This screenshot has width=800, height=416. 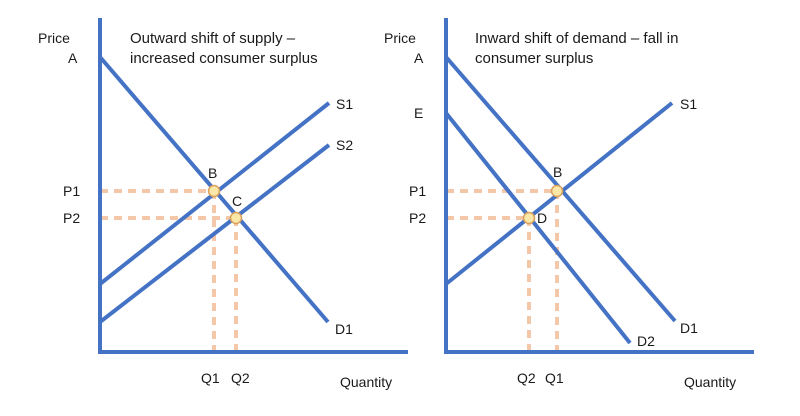 What do you see at coordinates (366, 382) in the screenshot?
I see `left-quantity-axis-label: Quantity` at bounding box center [366, 382].